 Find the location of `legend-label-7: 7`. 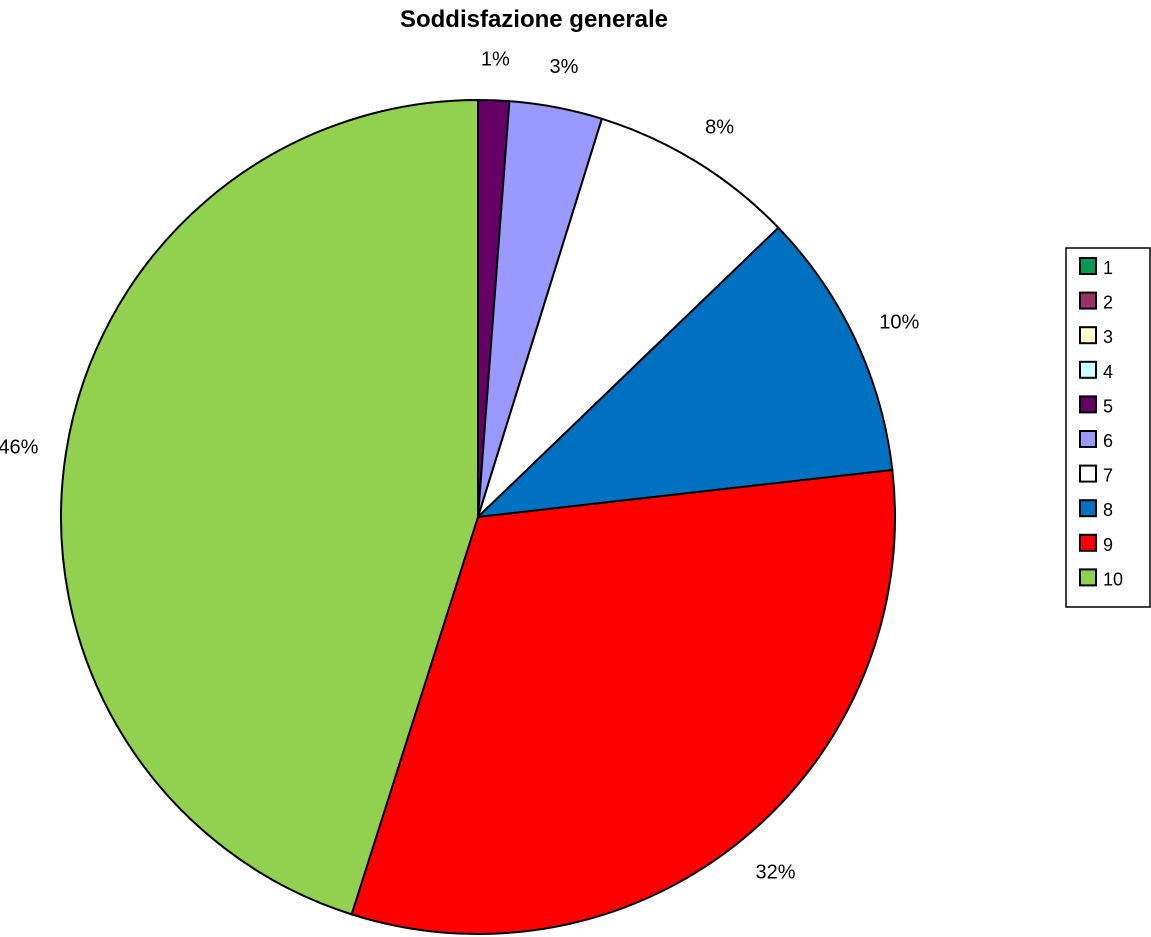

legend-label-7: 7 is located at coordinates (1108, 476).